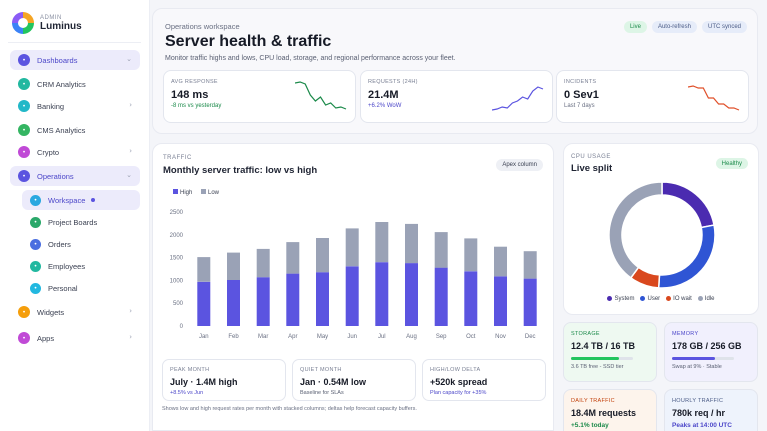 This screenshot has width=767, height=431. What do you see at coordinates (654, 299) in the screenshot?
I see `legend-label: User` at bounding box center [654, 299].